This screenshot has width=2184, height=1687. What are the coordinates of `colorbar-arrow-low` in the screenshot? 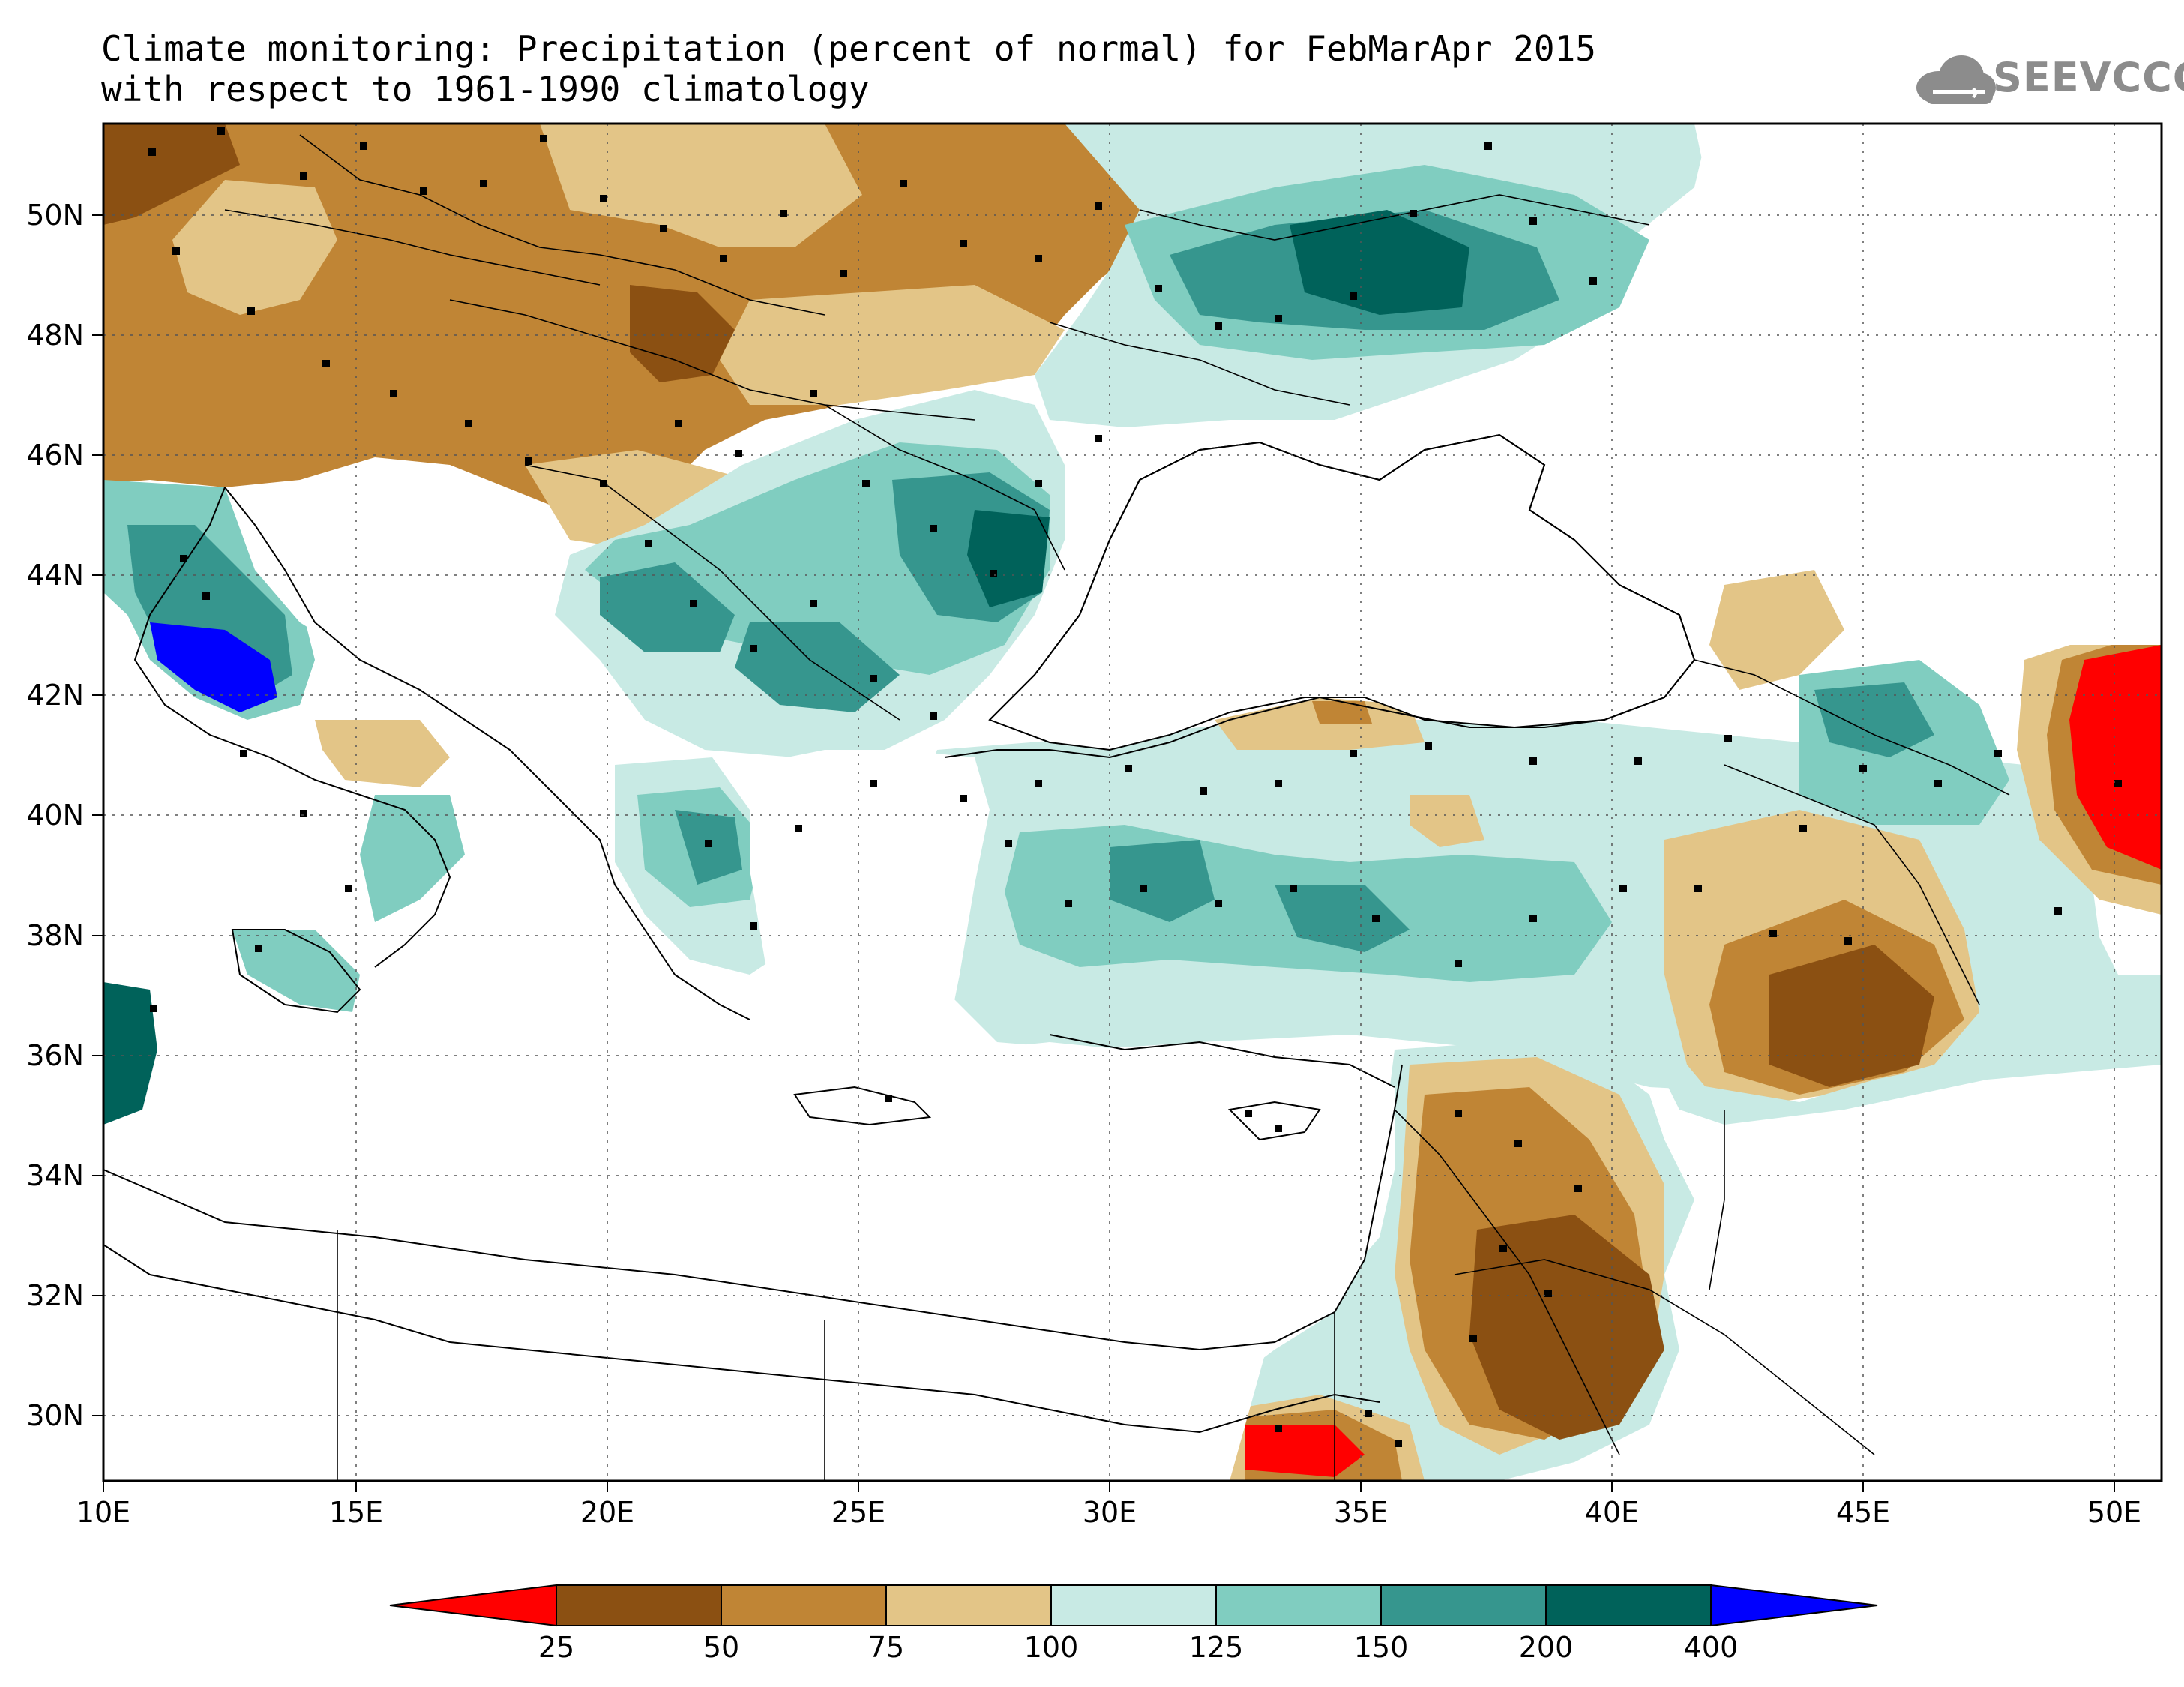 It's located at (473, 1605).